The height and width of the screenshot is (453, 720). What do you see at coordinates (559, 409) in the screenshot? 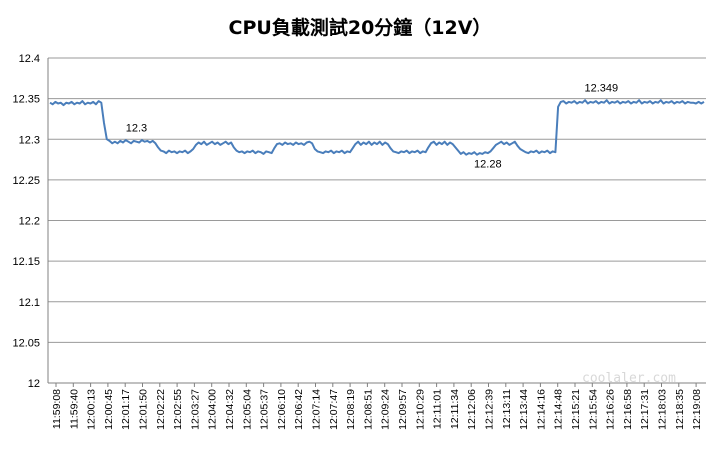
I see `x-tick-label: 12:14:48` at bounding box center [559, 409].